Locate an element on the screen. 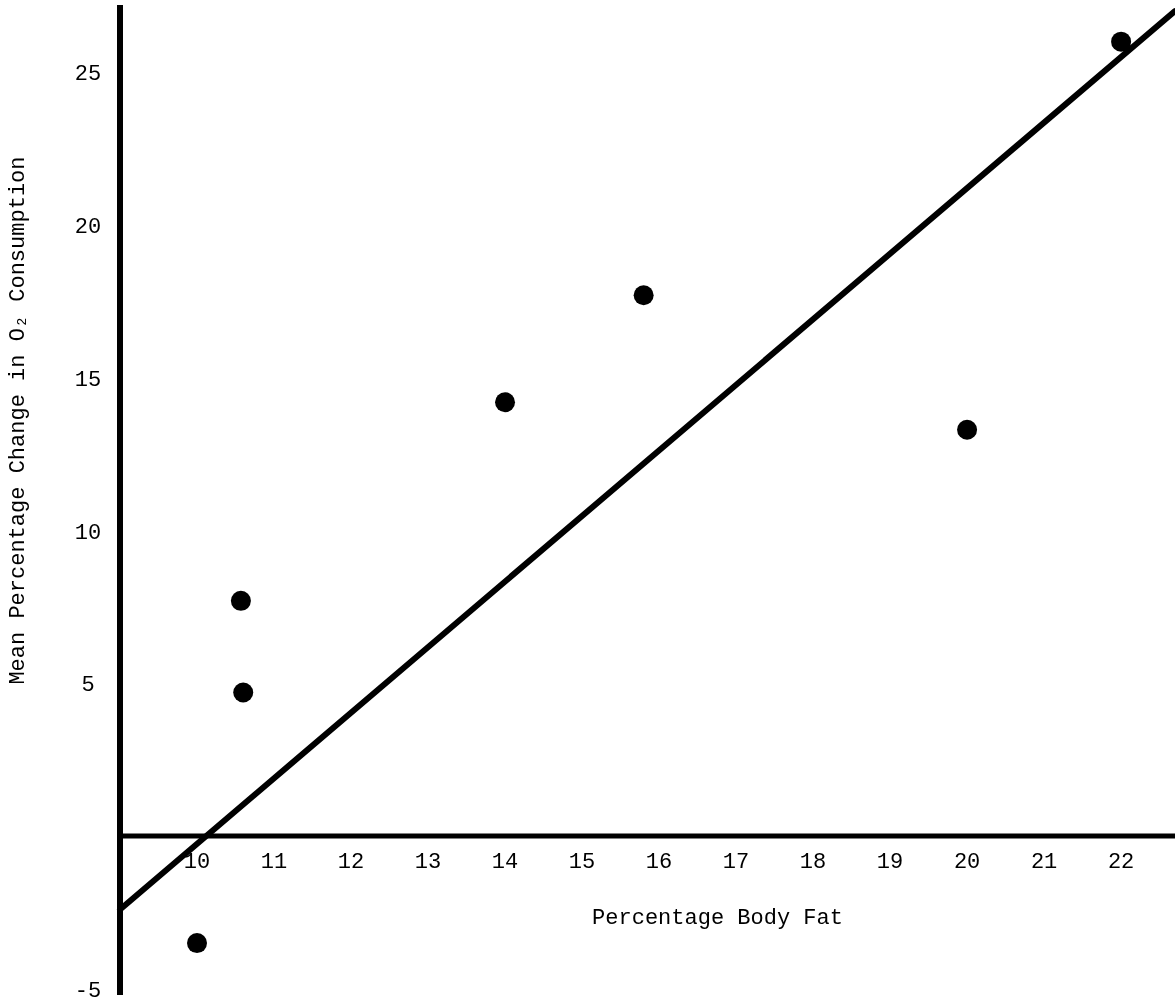 The image size is (1175, 1002). x-tick-label: 19 is located at coordinates (890, 863).